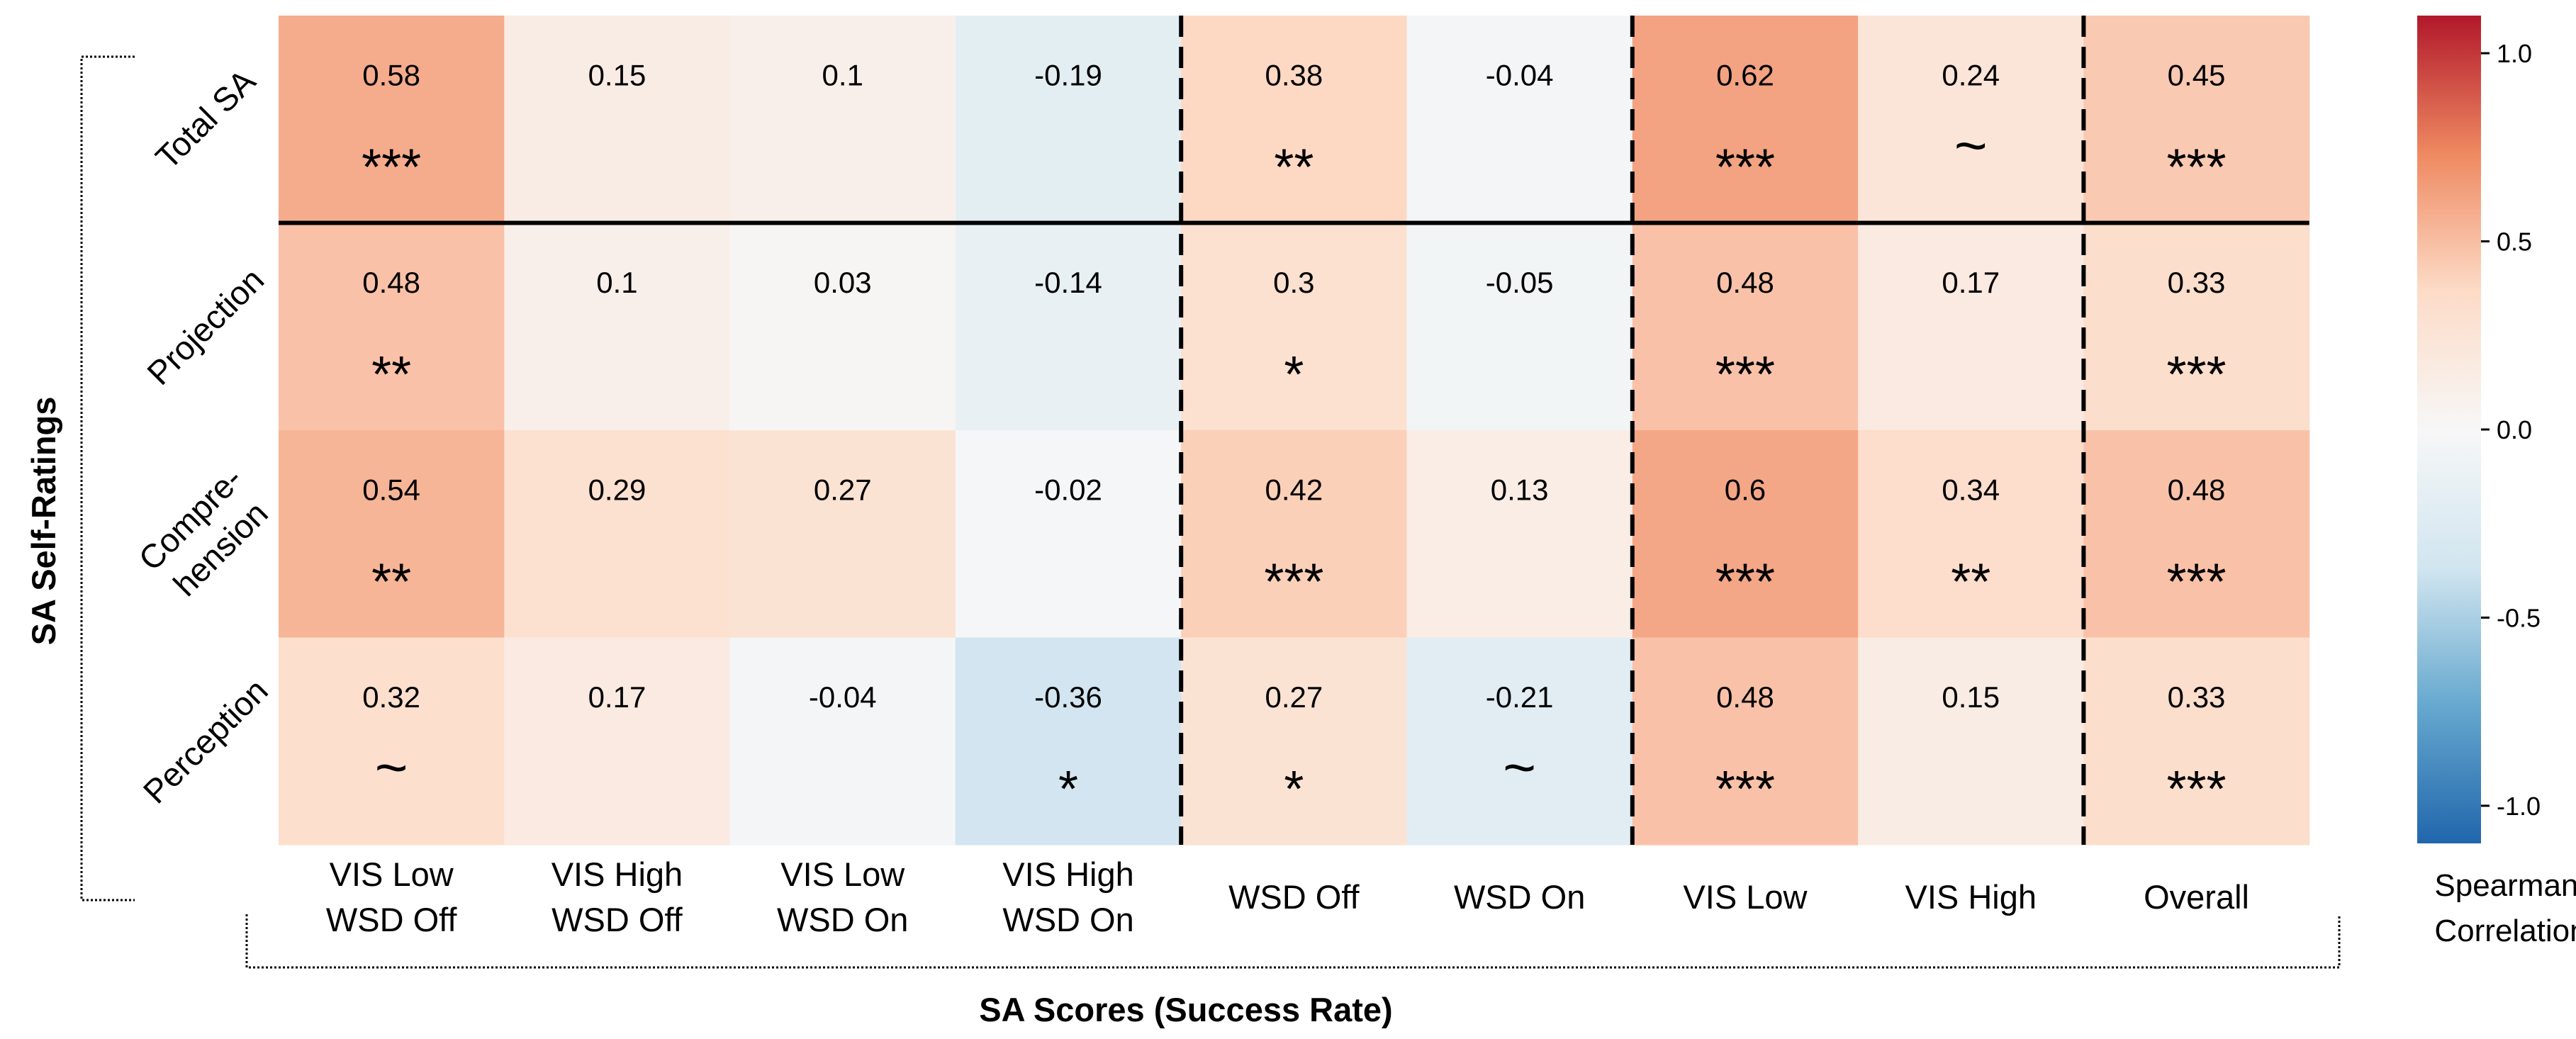 This screenshot has width=2576, height=1039. I want to click on cell-value-label: 0.1, so click(617, 282).